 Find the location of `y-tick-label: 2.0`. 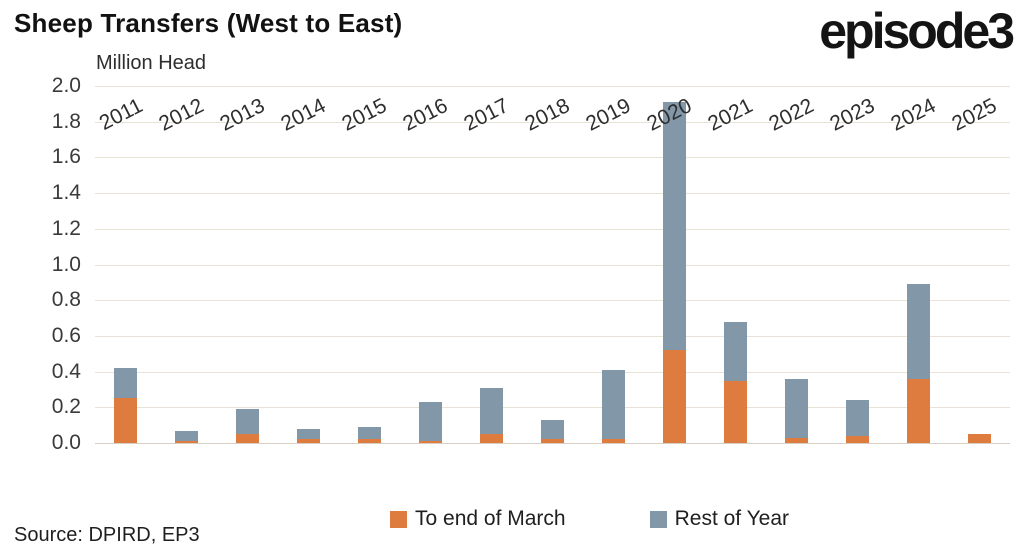

y-tick-label: 2.0 is located at coordinates (66, 85).